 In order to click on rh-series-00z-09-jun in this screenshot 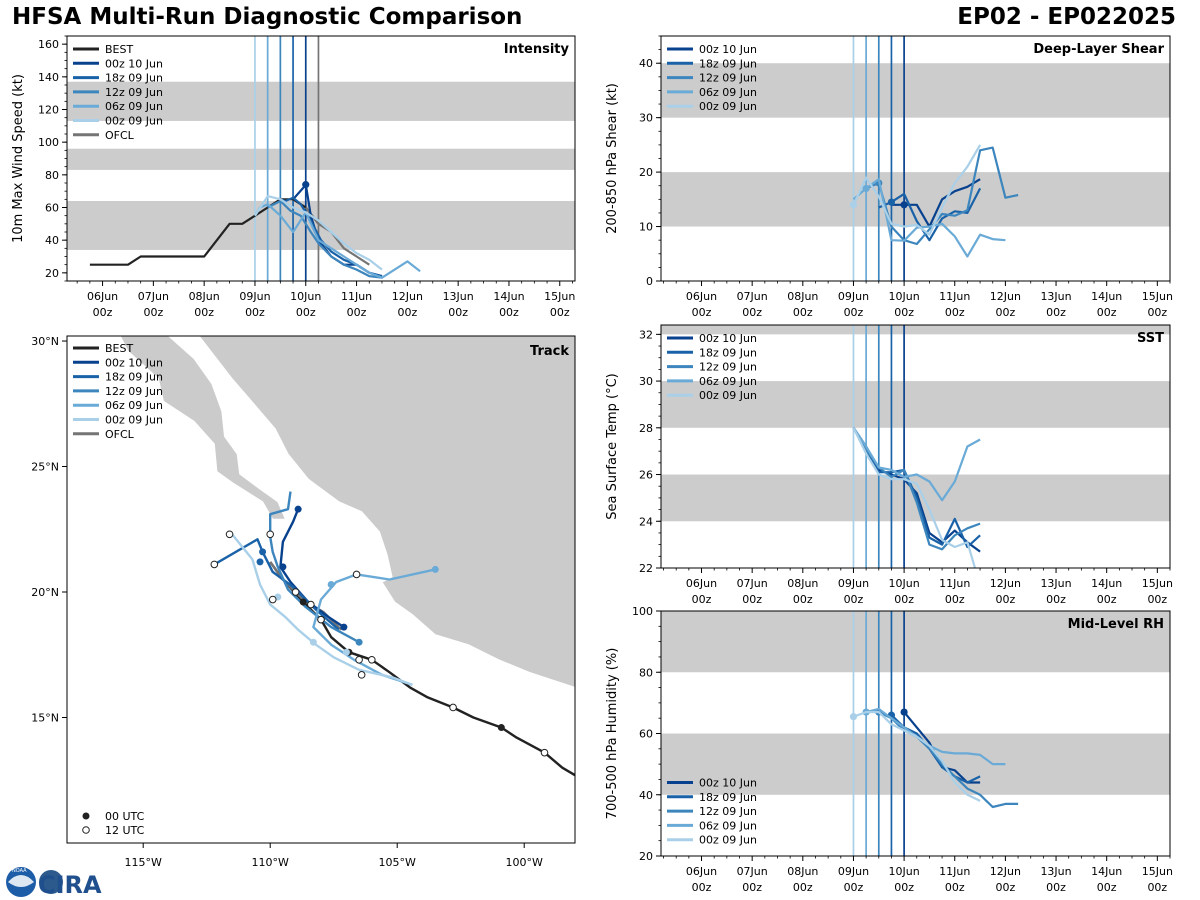, I will do `click(917, 756)`.